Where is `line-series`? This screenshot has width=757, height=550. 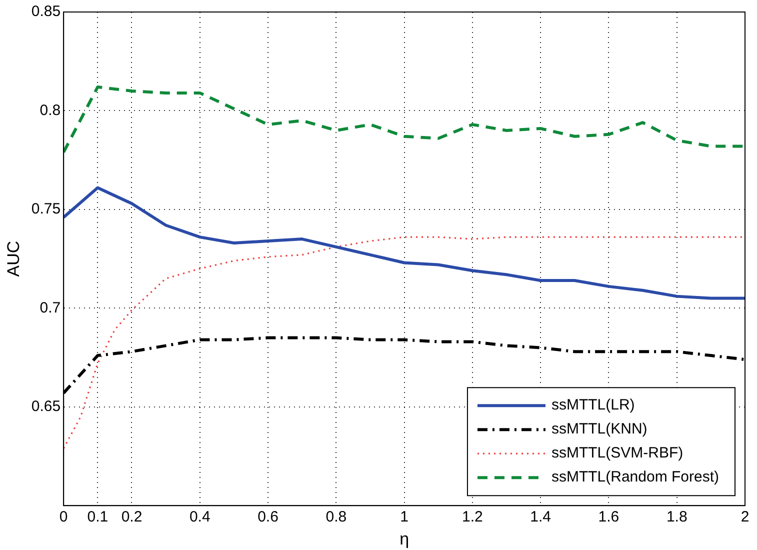 line-series is located at coordinates (404, 120).